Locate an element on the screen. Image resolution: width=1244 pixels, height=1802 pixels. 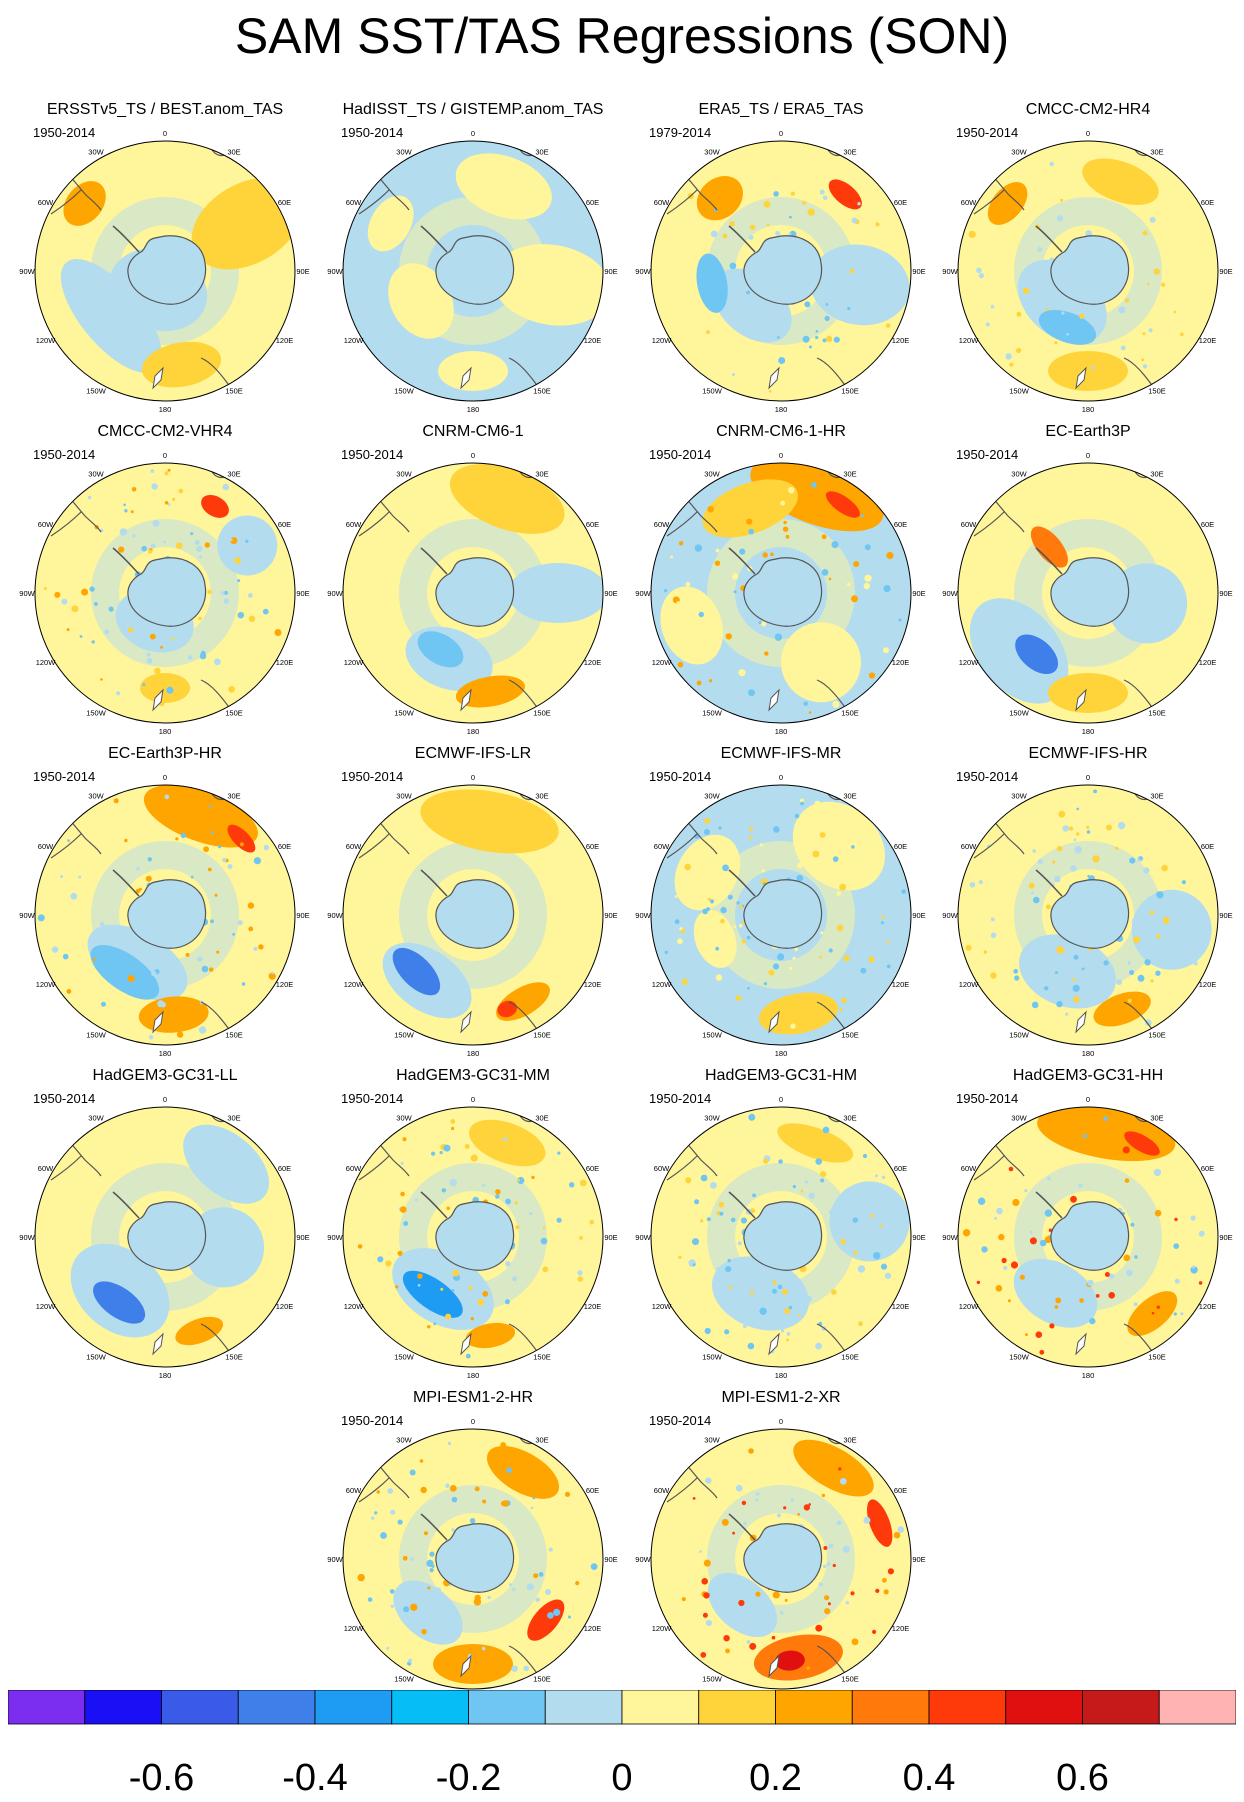
longitude-label: 30W is located at coordinates (96, 152).